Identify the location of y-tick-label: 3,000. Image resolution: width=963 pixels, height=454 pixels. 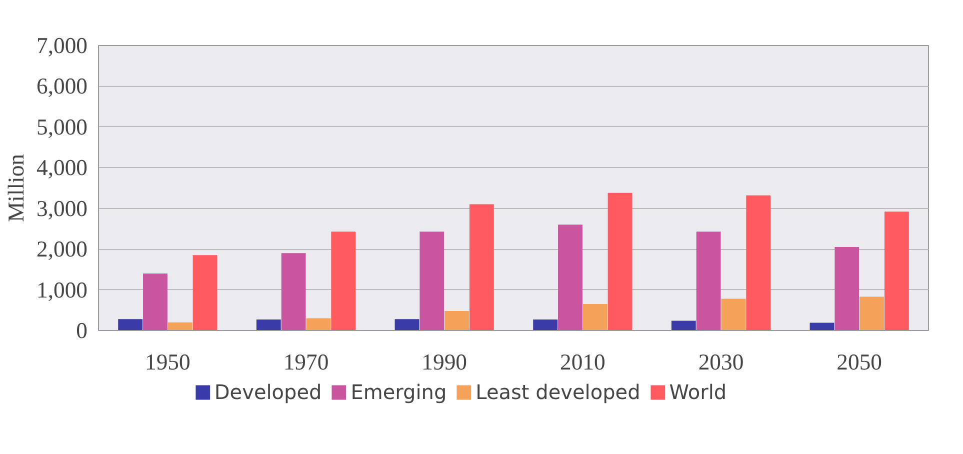
(62, 208).